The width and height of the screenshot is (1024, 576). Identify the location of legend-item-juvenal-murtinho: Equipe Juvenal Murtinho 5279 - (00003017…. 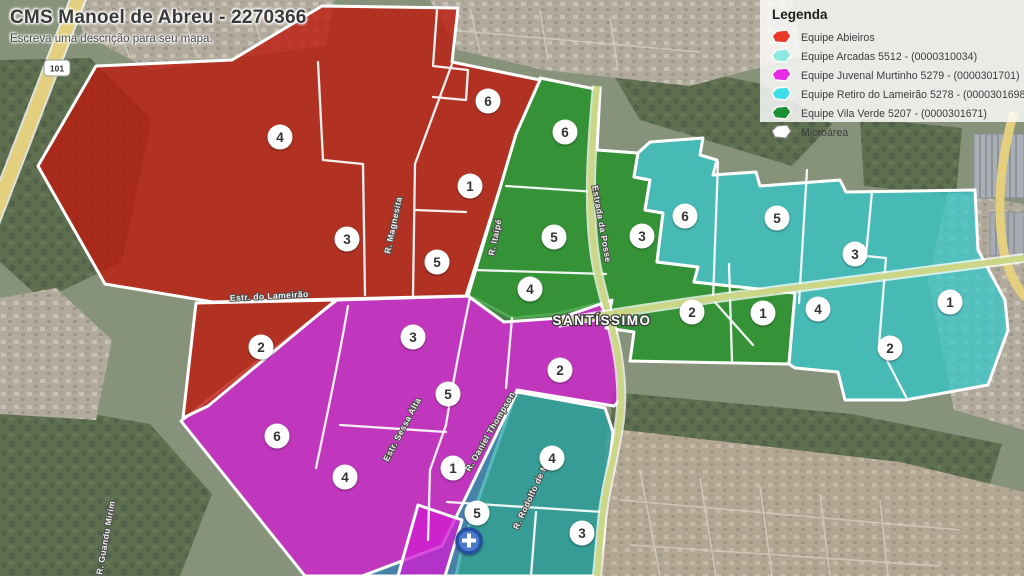
(896, 75).